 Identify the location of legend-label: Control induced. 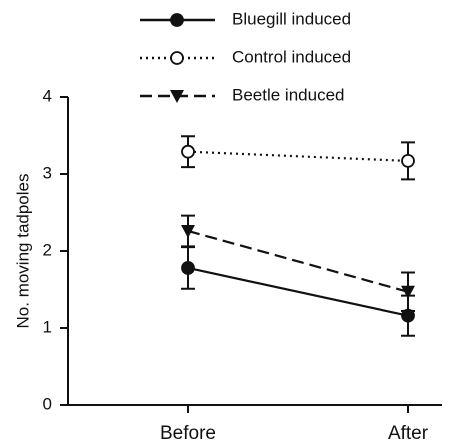
(291, 56).